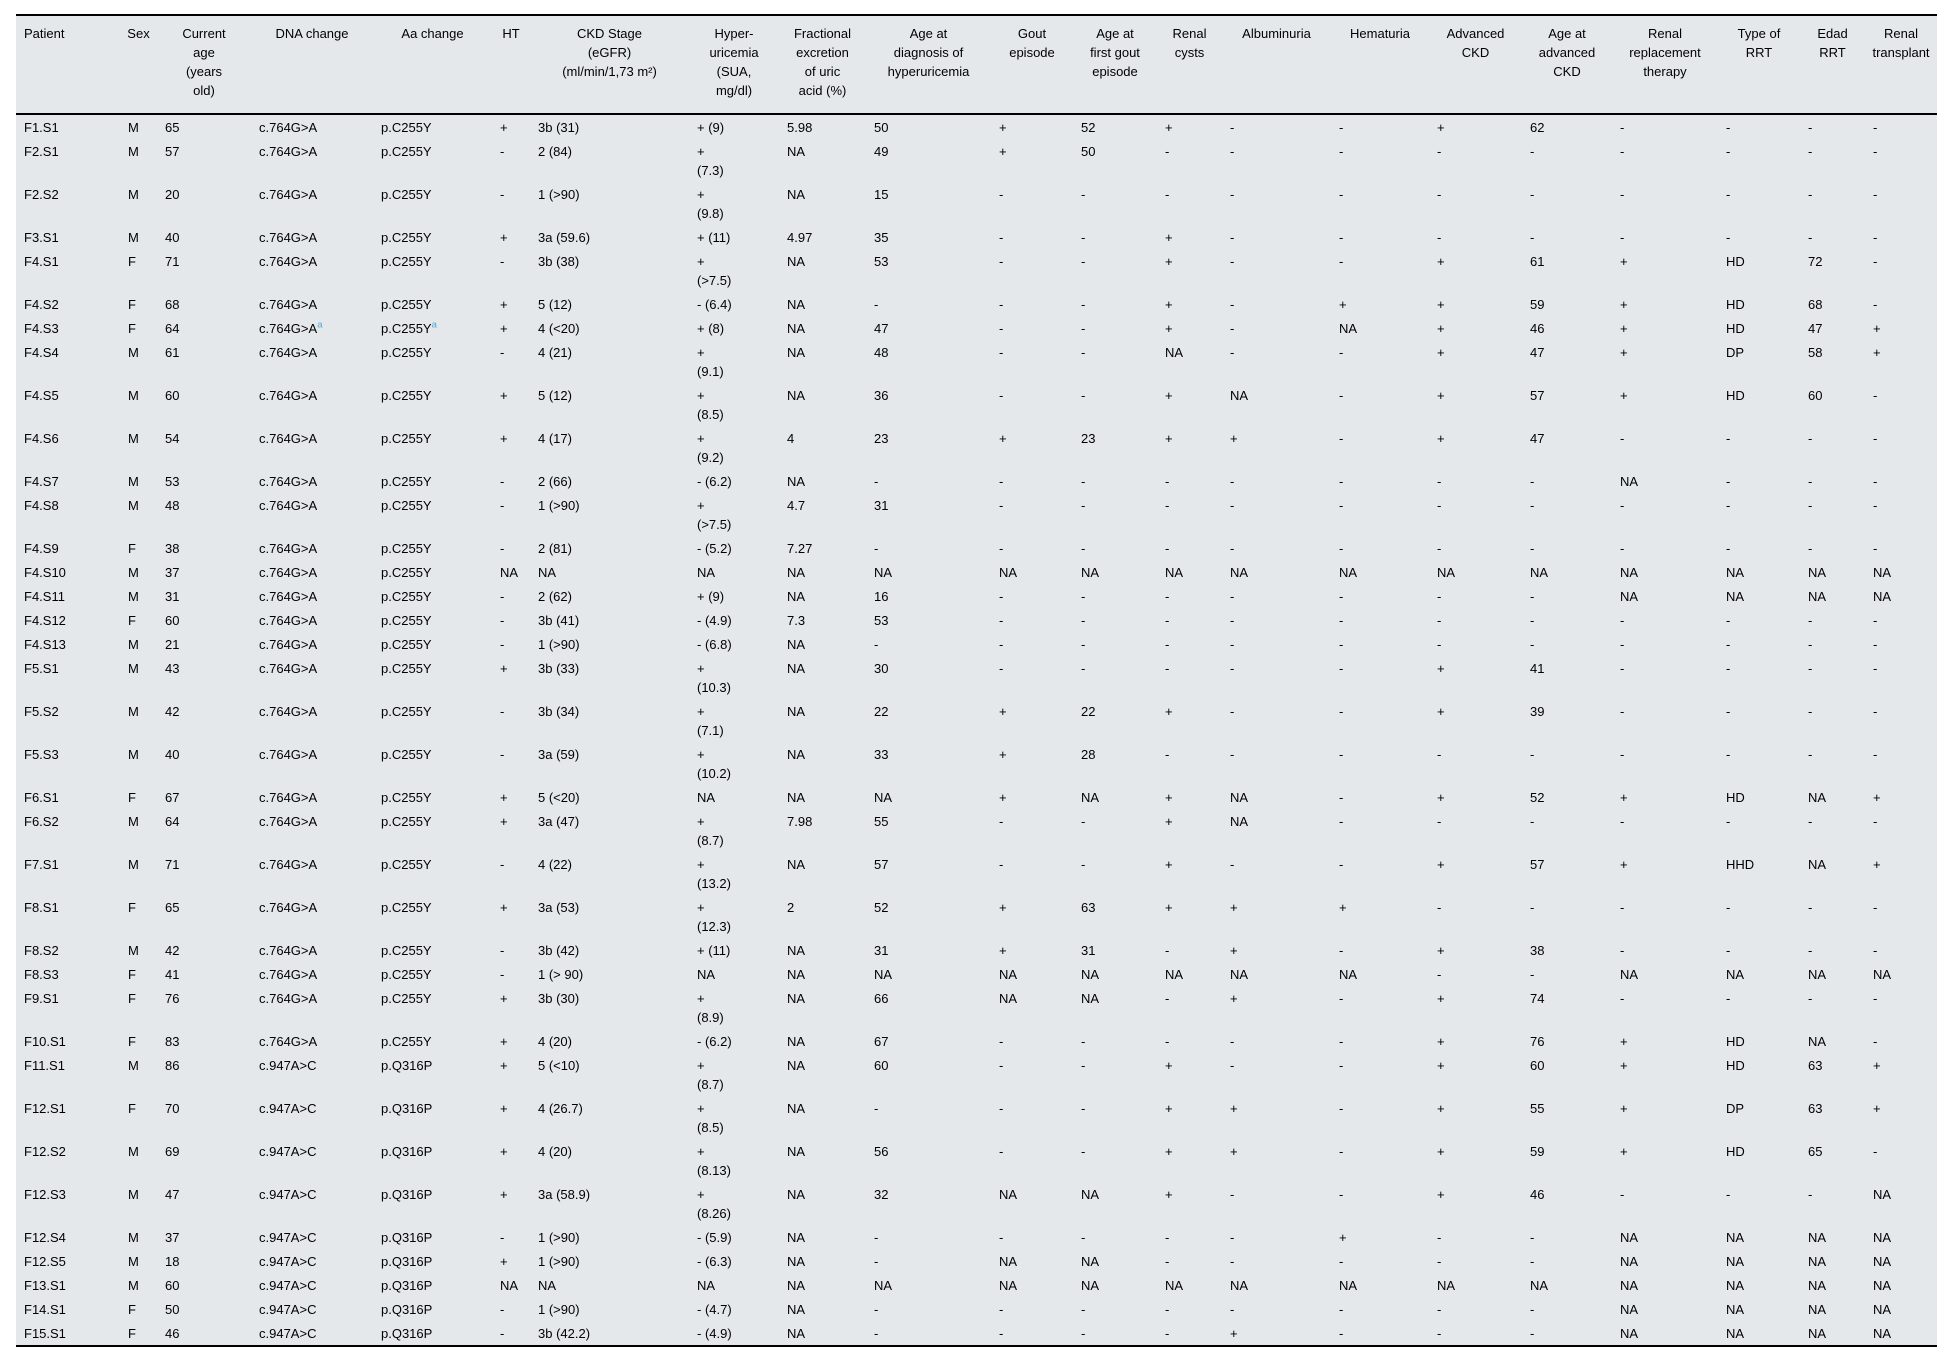 This screenshot has height=1362, width=1953. What do you see at coordinates (1090, 572) in the screenshot?
I see `cell-age-first-gout: NA` at bounding box center [1090, 572].